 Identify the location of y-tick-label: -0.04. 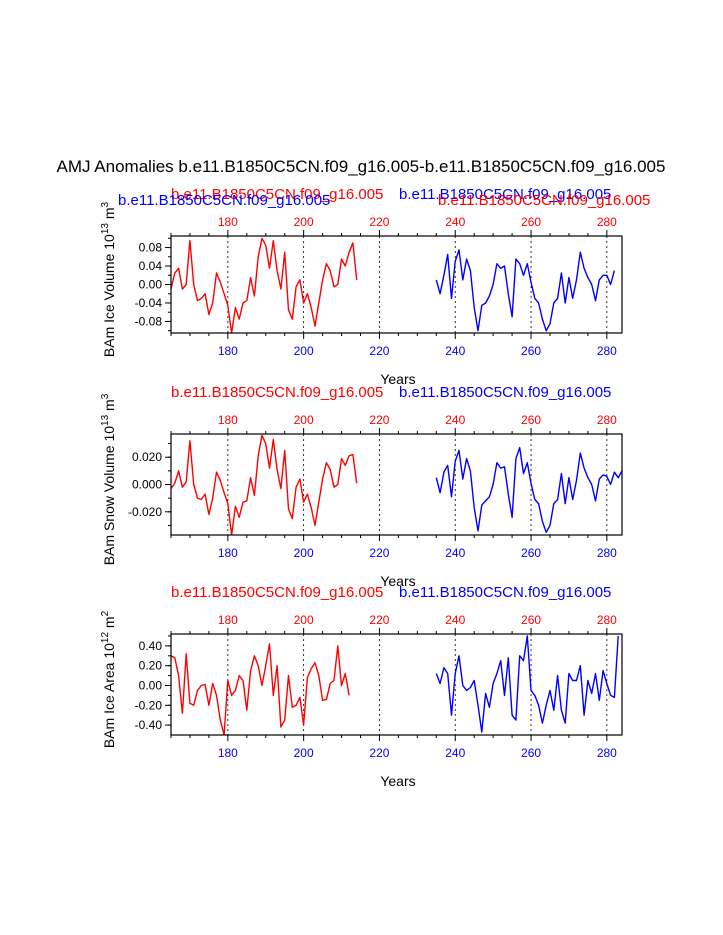
(149, 303).